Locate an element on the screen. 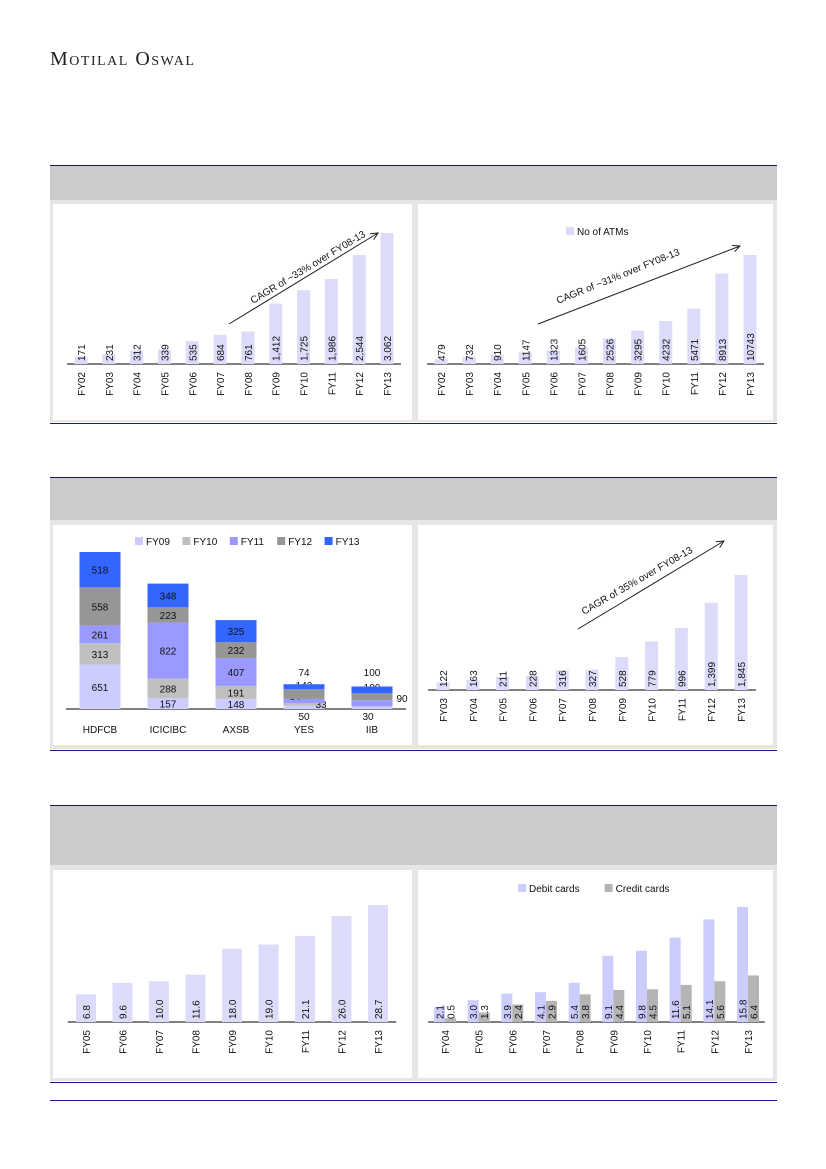  data-label: 261 is located at coordinates (100, 635).